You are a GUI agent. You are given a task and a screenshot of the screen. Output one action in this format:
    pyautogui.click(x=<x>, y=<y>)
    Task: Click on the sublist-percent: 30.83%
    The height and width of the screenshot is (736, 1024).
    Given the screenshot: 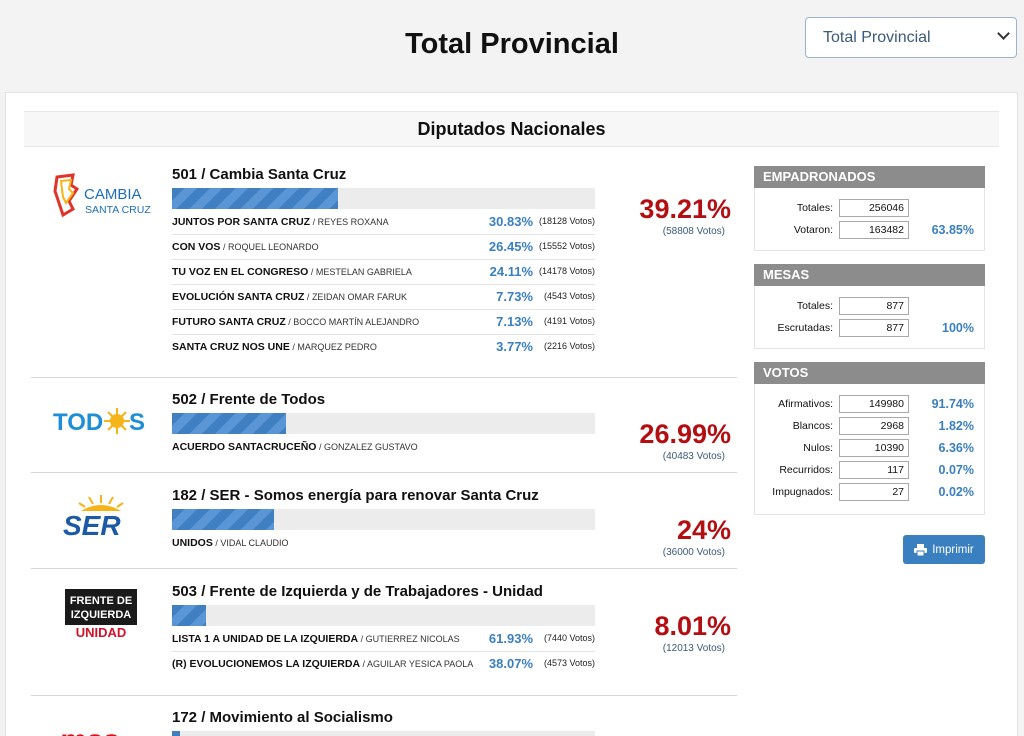 What is the action you would take?
    pyautogui.click(x=510, y=221)
    